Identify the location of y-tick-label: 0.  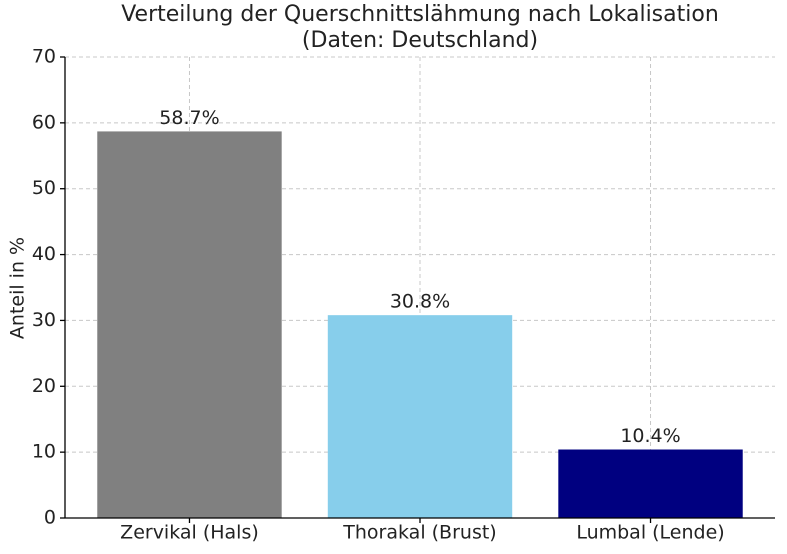
(50, 518).